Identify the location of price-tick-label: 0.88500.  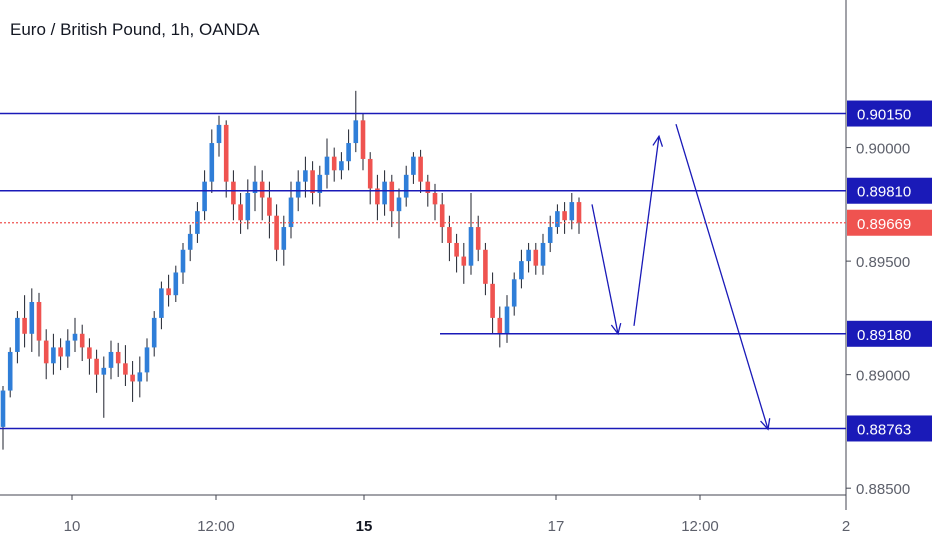
(883, 489).